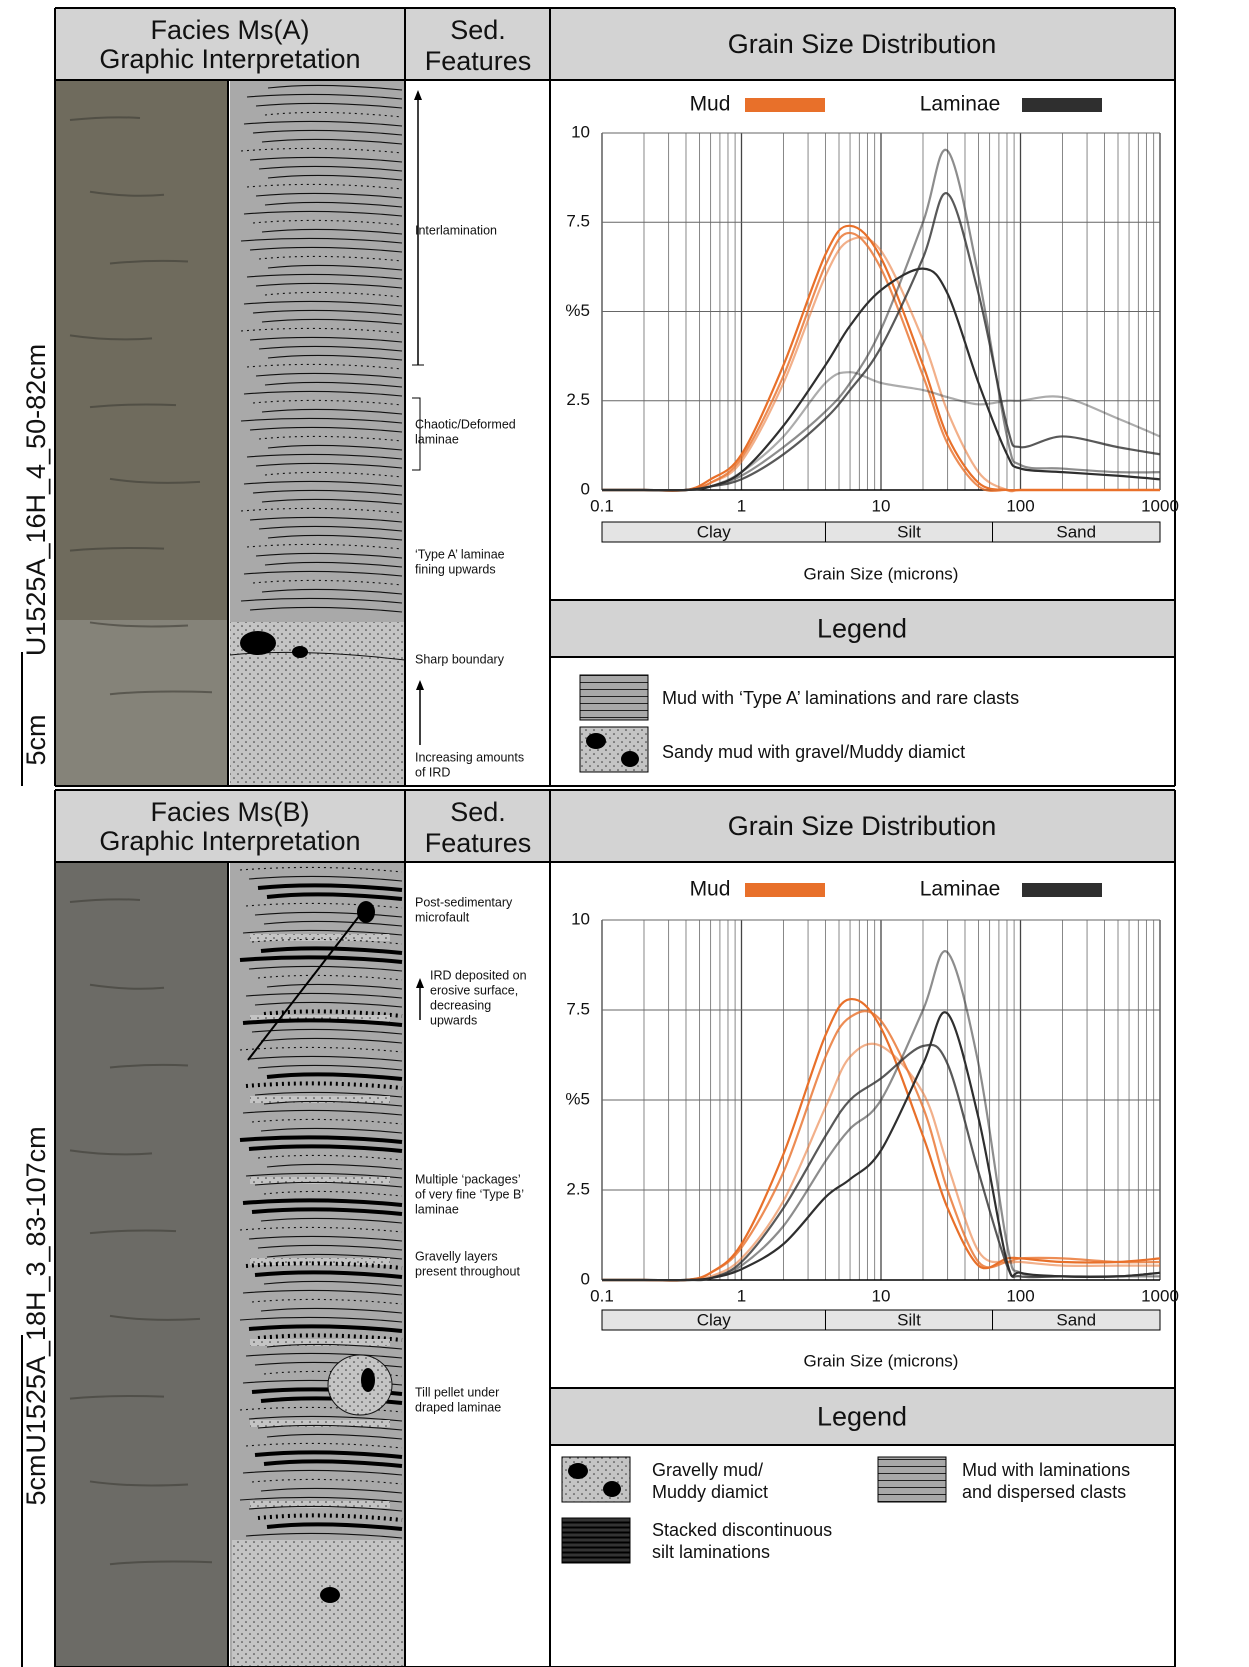 The height and width of the screenshot is (1667, 1249). Describe the element at coordinates (714, 1319) in the screenshot. I see `size-class-label: Clay` at that location.